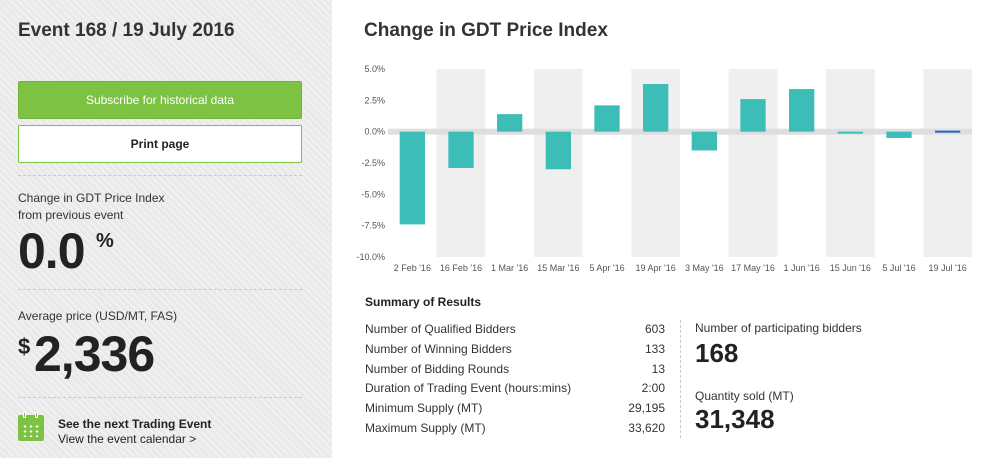  What do you see at coordinates (509, 268) in the screenshot?
I see `x-tick-label: 1 Mar '16` at bounding box center [509, 268].